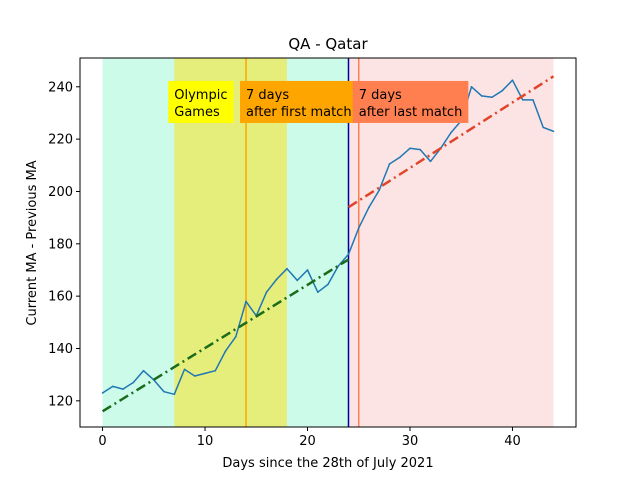 This screenshot has height=480, width=640. Describe the element at coordinates (197, 112) in the screenshot. I see `annotation-text-line: Games` at that location.